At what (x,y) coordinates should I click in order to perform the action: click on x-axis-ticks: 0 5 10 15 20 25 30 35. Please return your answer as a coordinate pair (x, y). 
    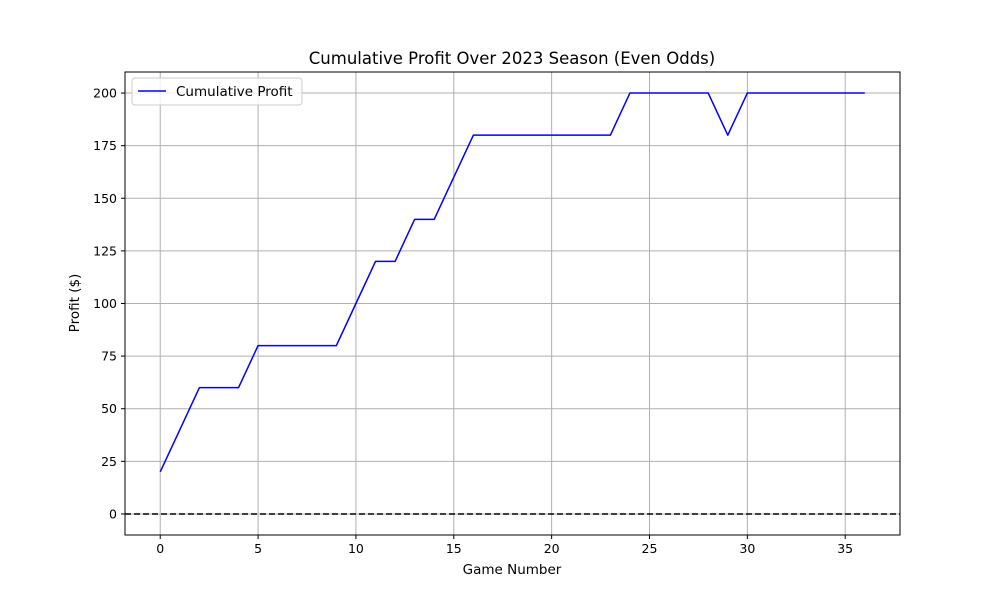
    Looking at the image, I should click on (504, 545).